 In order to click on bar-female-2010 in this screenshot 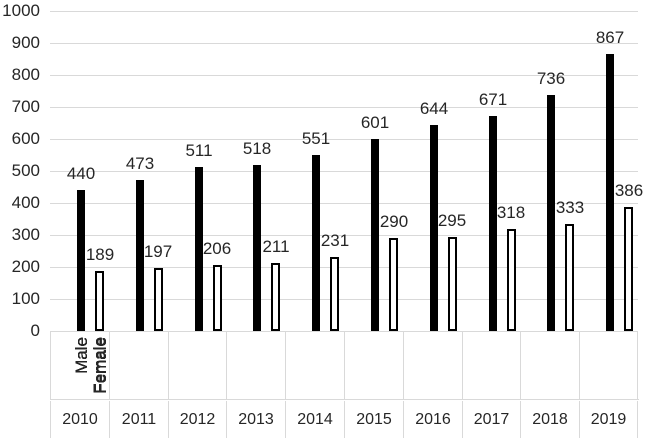, I will do `click(99, 301)`.